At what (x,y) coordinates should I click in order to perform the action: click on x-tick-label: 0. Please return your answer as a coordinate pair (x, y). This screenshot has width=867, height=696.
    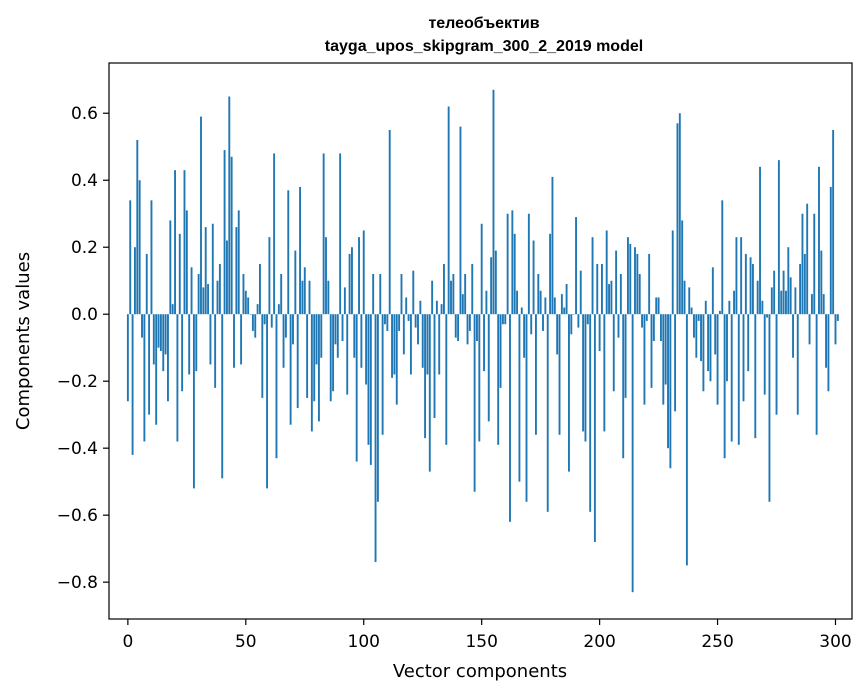
    Looking at the image, I should click on (127, 642).